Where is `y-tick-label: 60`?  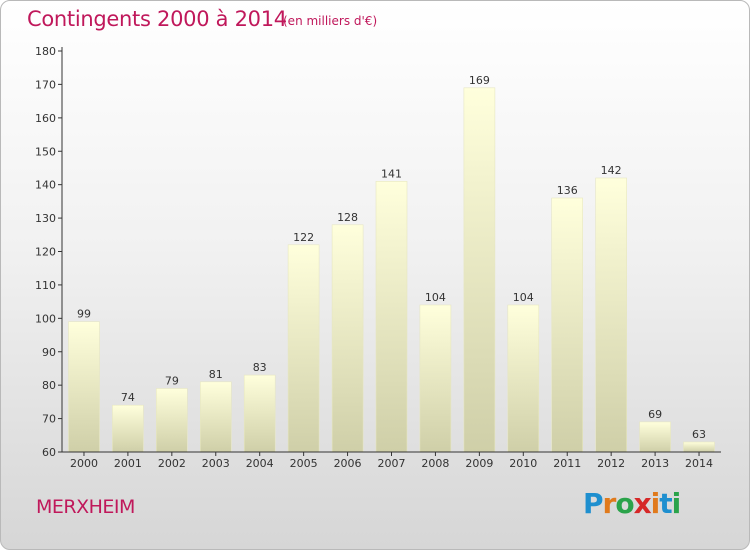 y-tick-label: 60 is located at coordinates (49, 452).